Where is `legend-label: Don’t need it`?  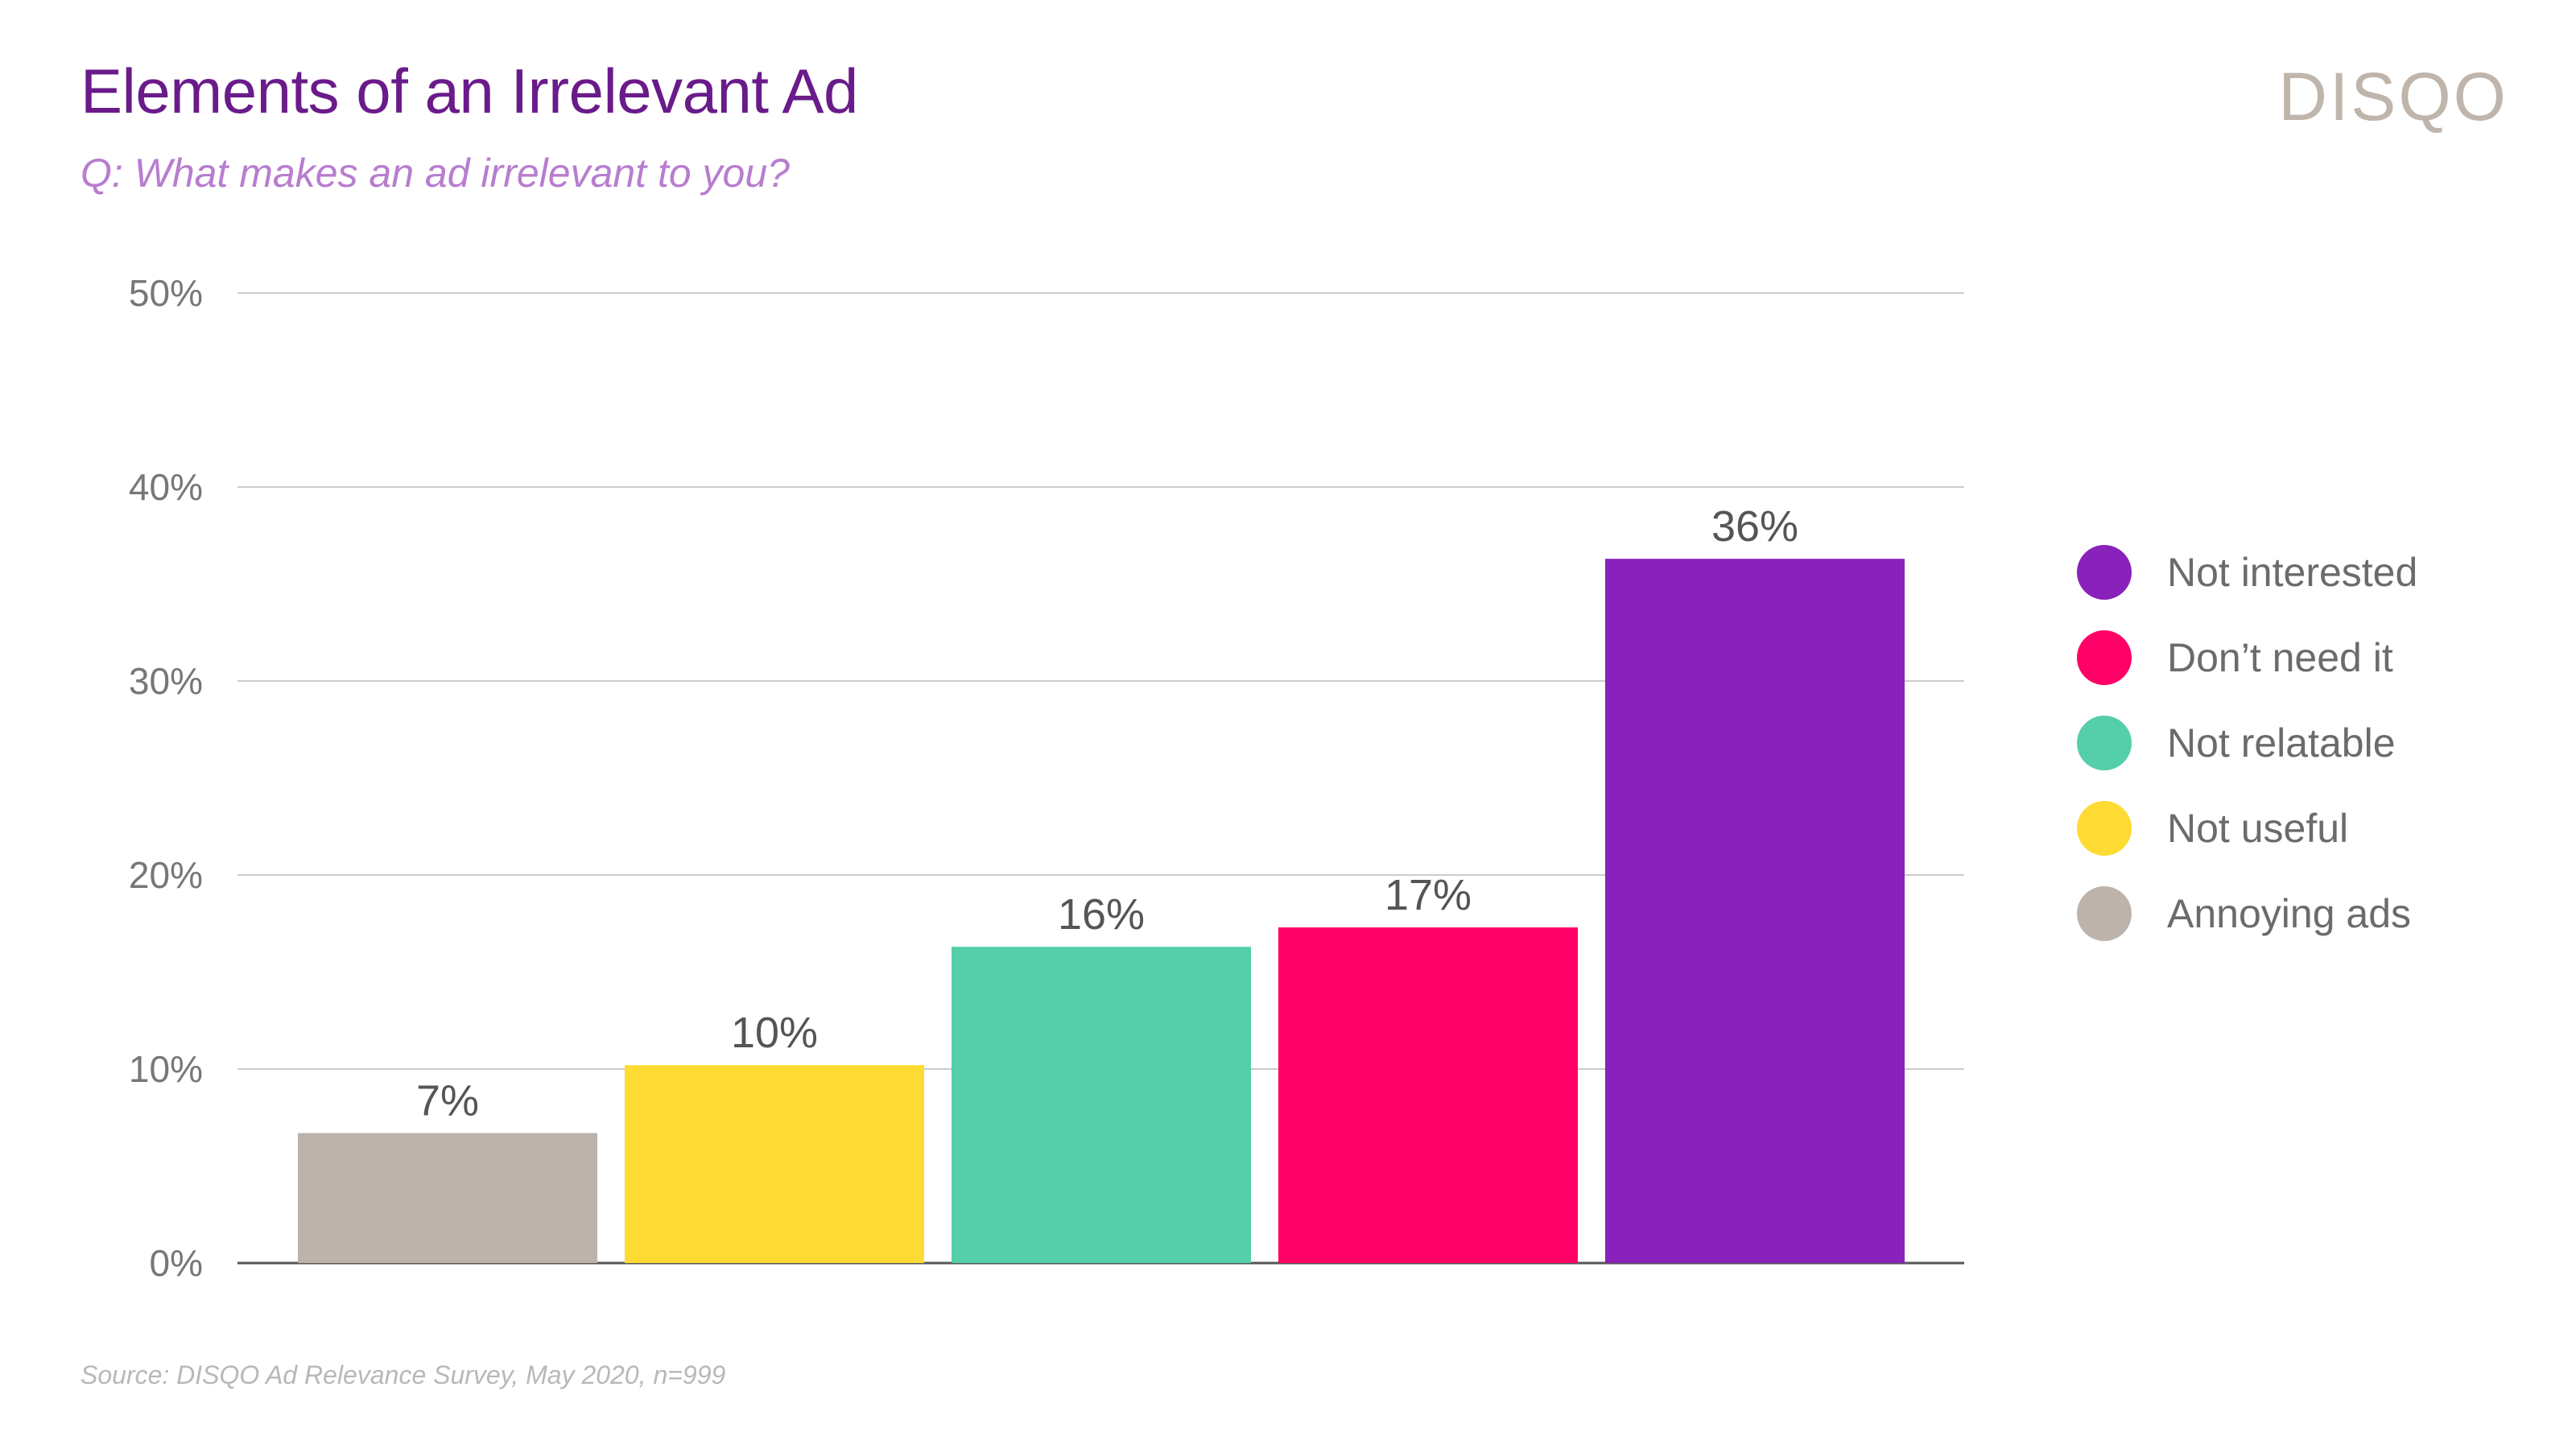 legend-label: Don’t need it is located at coordinates (2280, 657).